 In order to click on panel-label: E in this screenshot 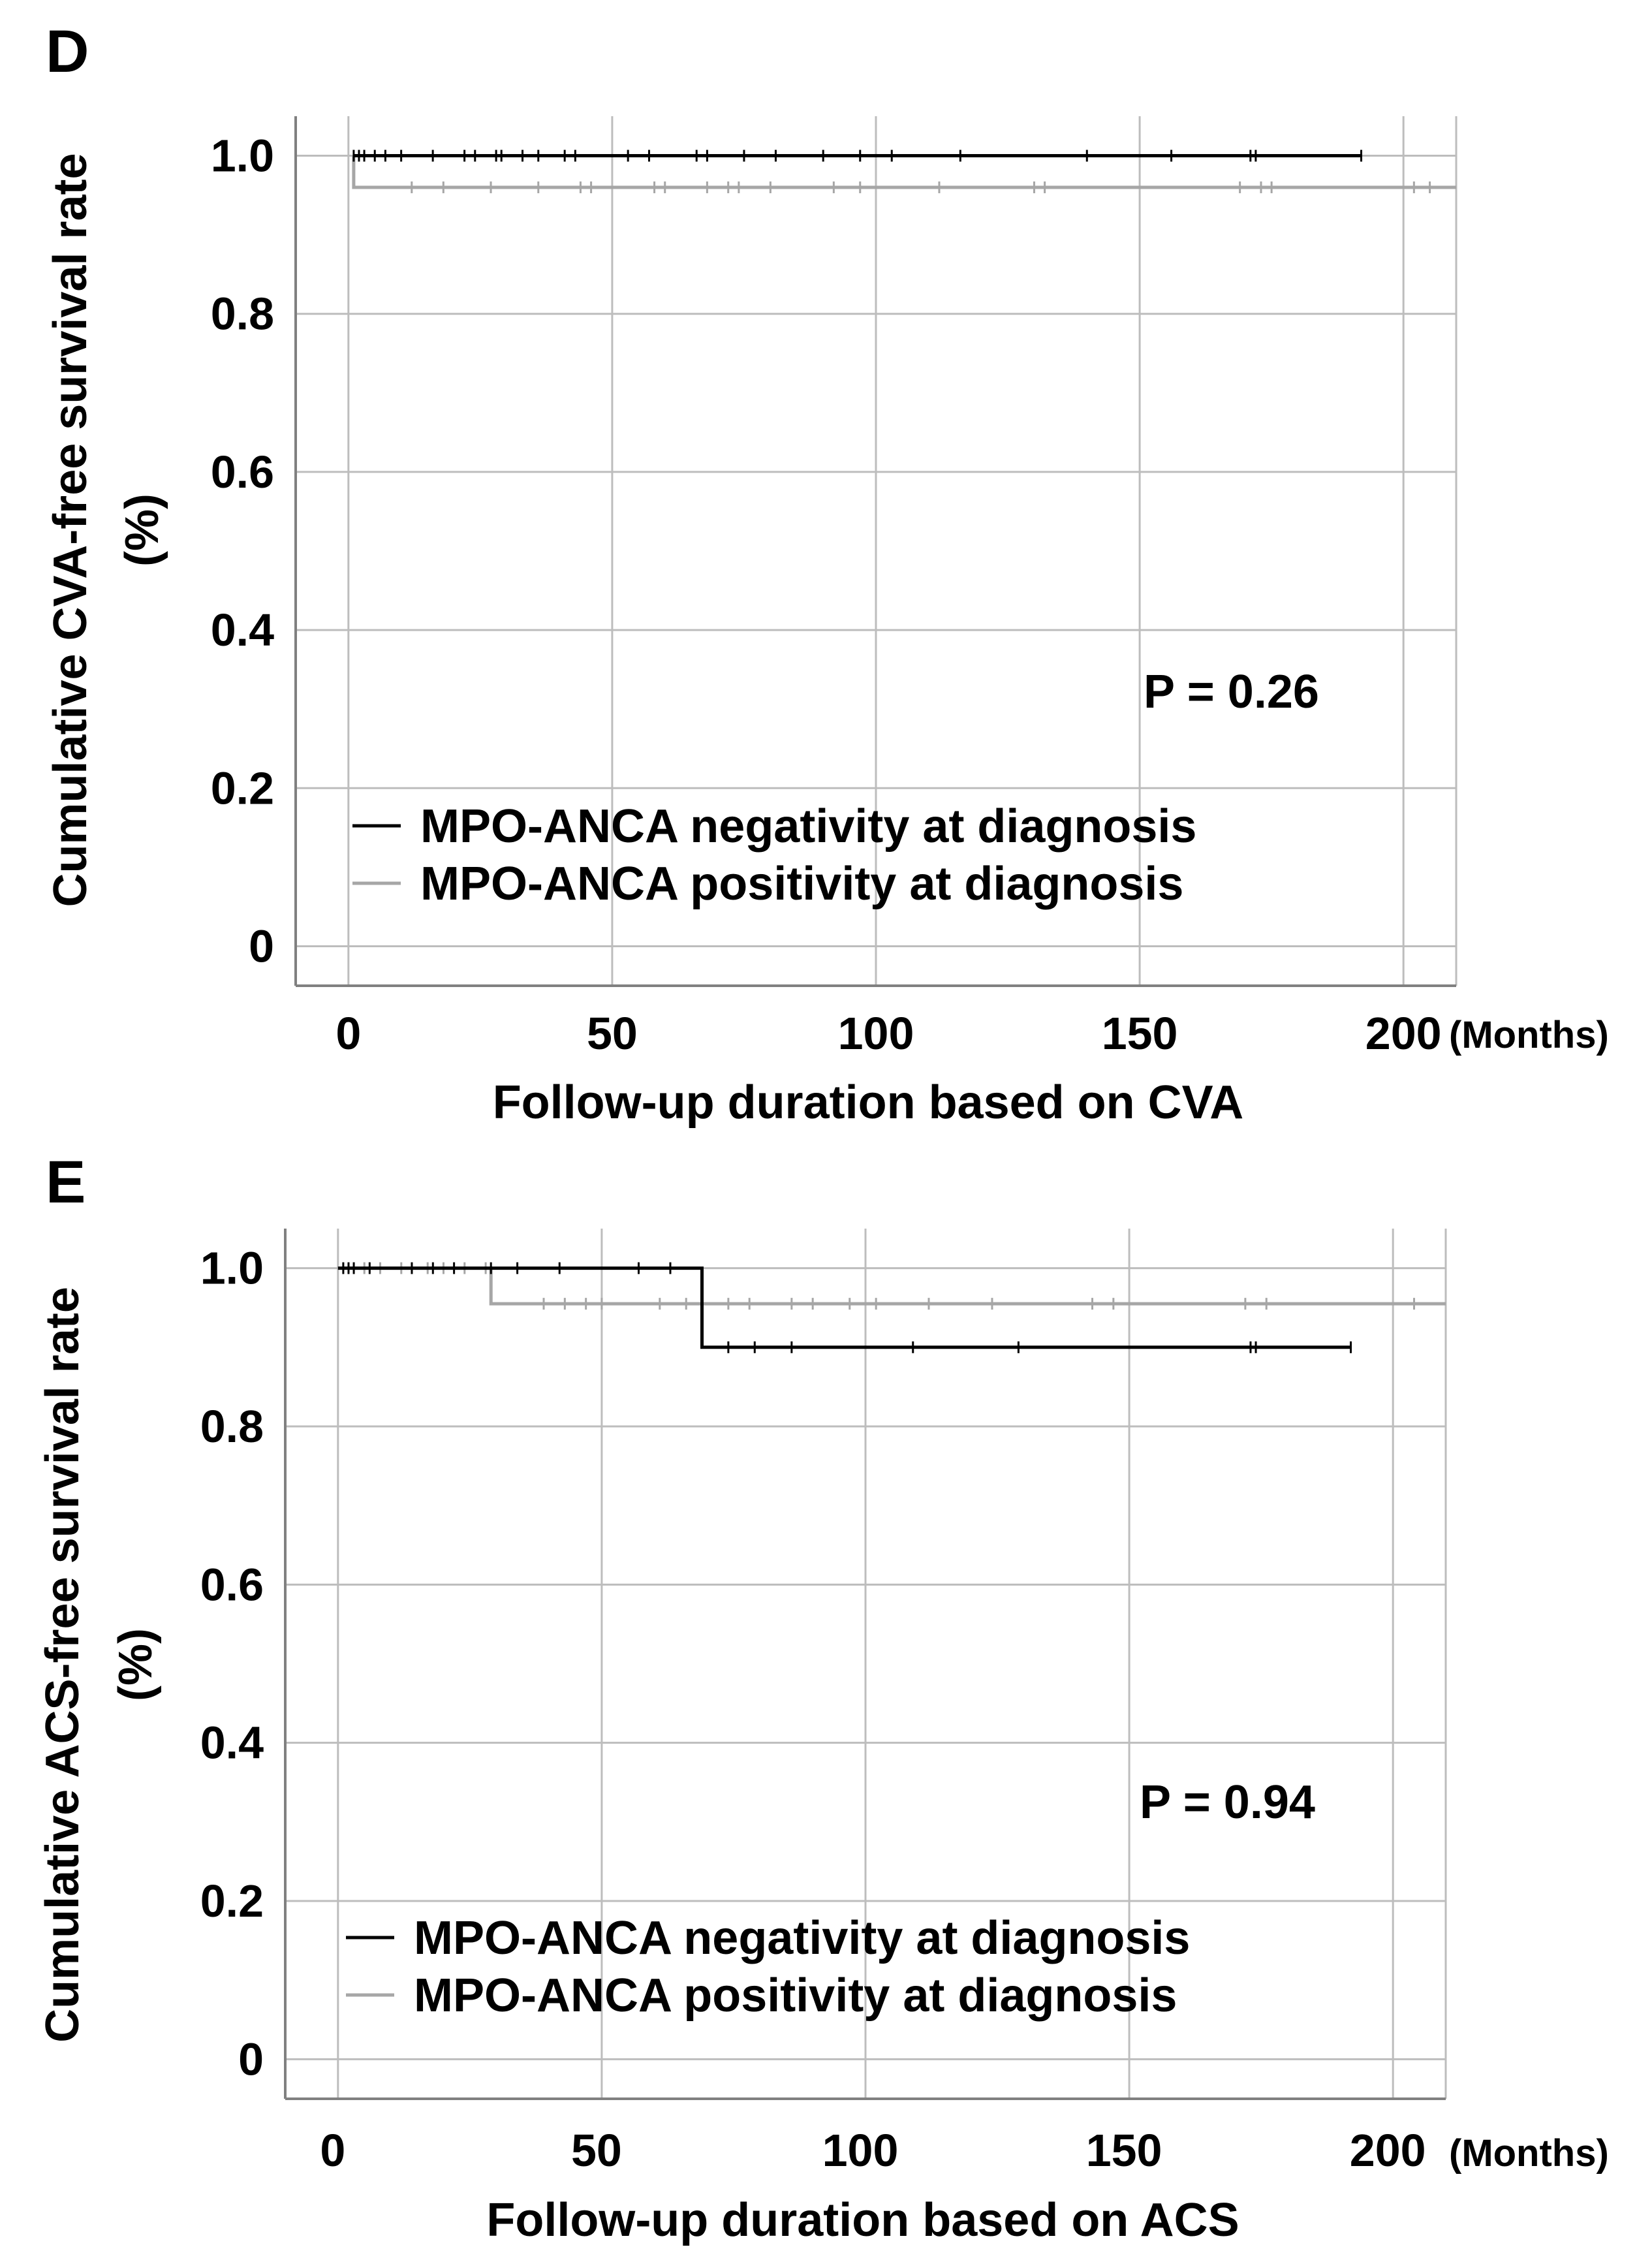, I will do `click(66, 1182)`.